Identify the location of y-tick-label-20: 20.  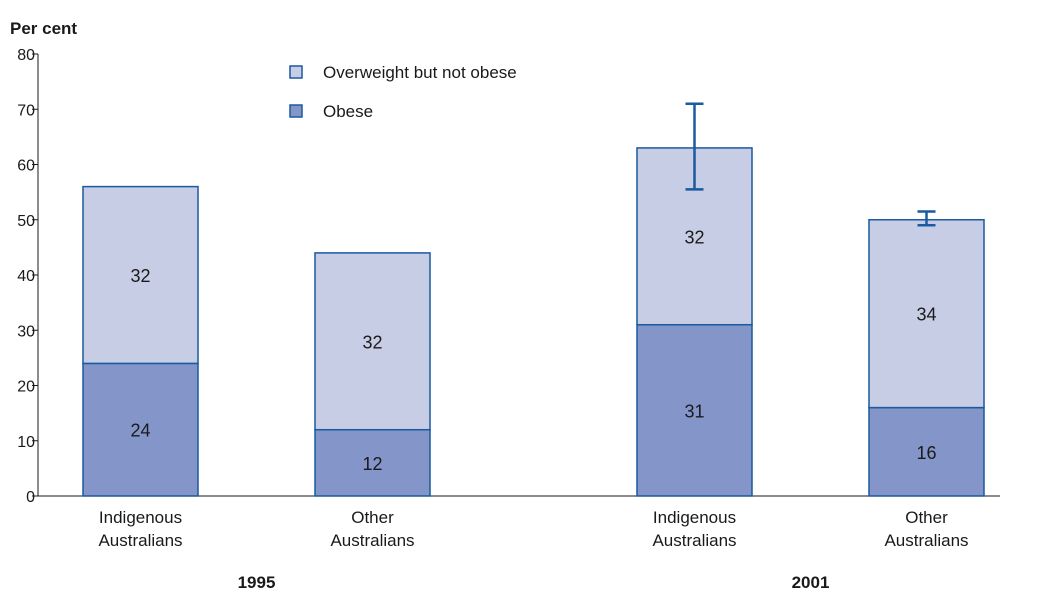
(26, 387).